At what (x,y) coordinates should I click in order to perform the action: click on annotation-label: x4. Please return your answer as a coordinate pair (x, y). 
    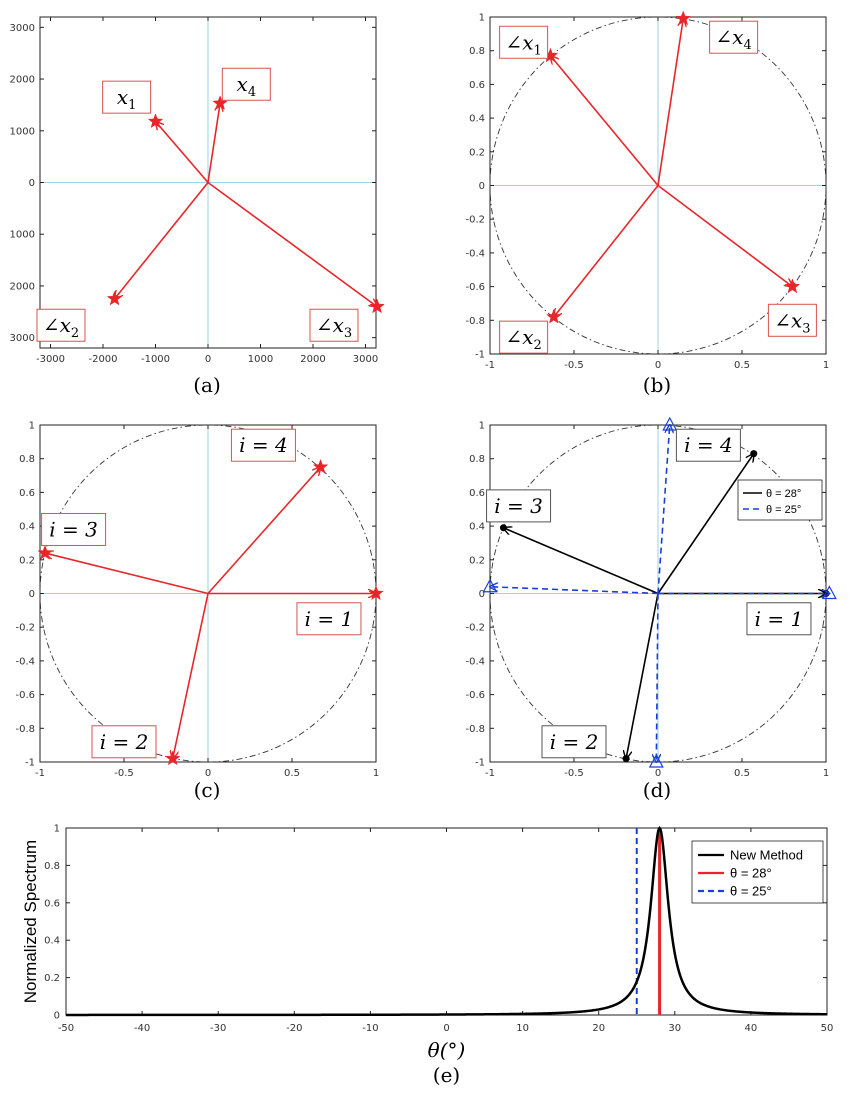
    Looking at the image, I should click on (247, 86).